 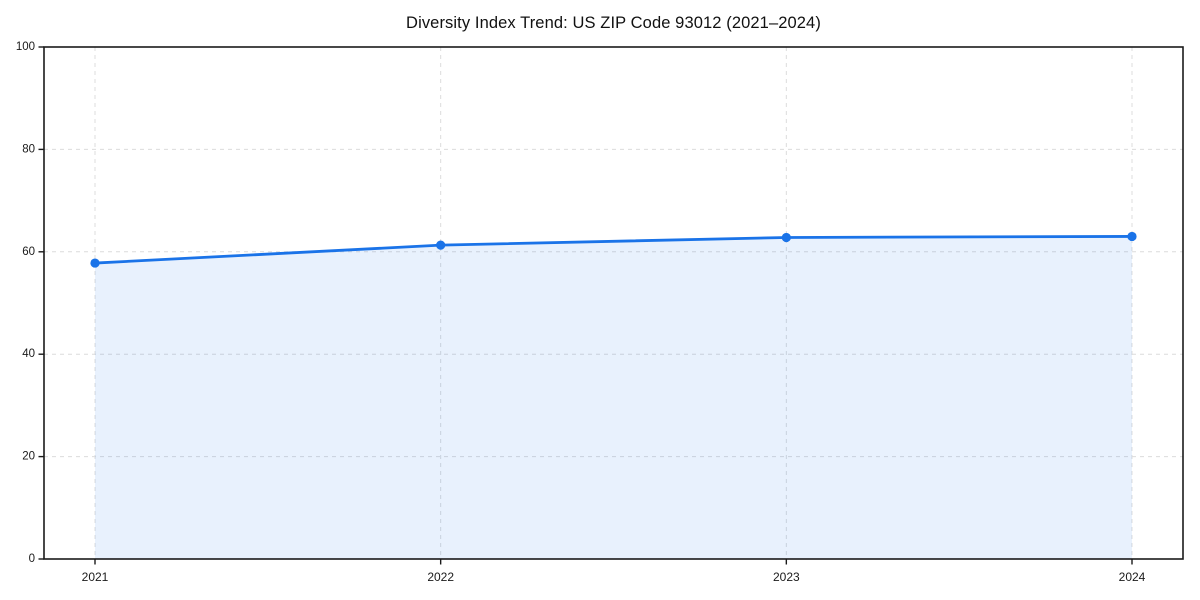 What do you see at coordinates (28, 252) in the screenshot?
I see `y-tick-label: 60` at bounding box center [28, 252].